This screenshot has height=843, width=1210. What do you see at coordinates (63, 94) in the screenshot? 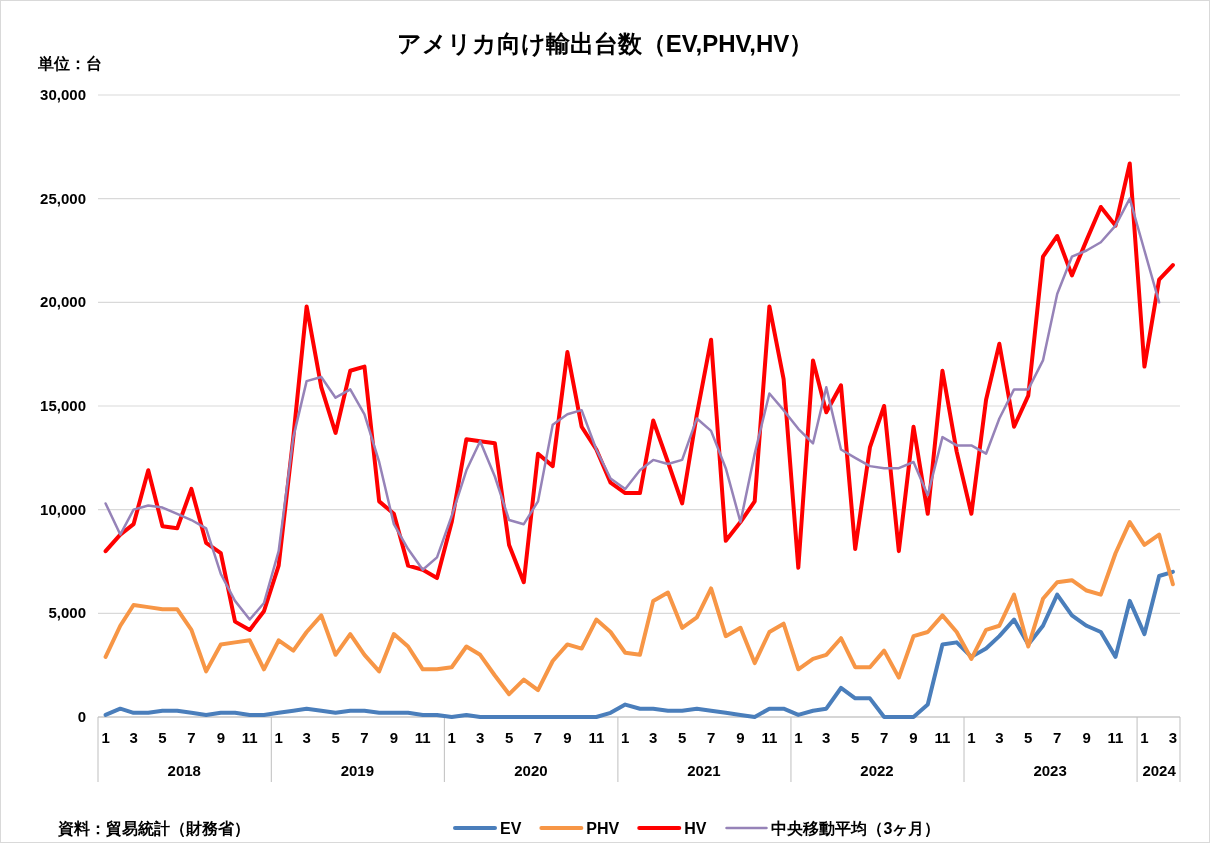
I see `y-tick-label: 30,000` at bounding box center [63, 94].